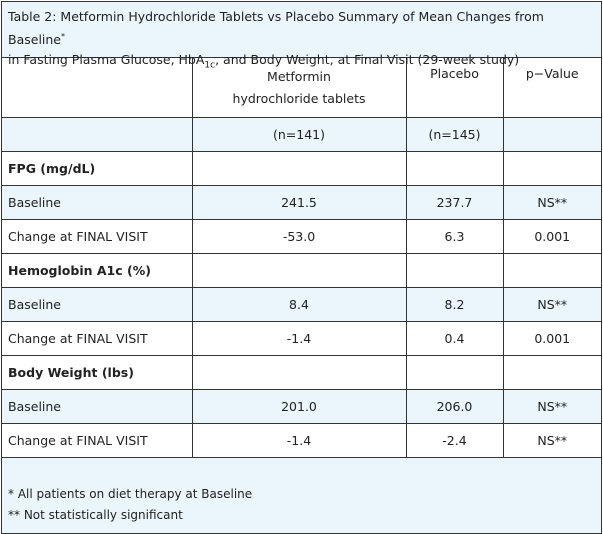 This screenshot has width=603, height=534. I want to click on section-row: Hemoglobin A1c (%), so click(301, 270).